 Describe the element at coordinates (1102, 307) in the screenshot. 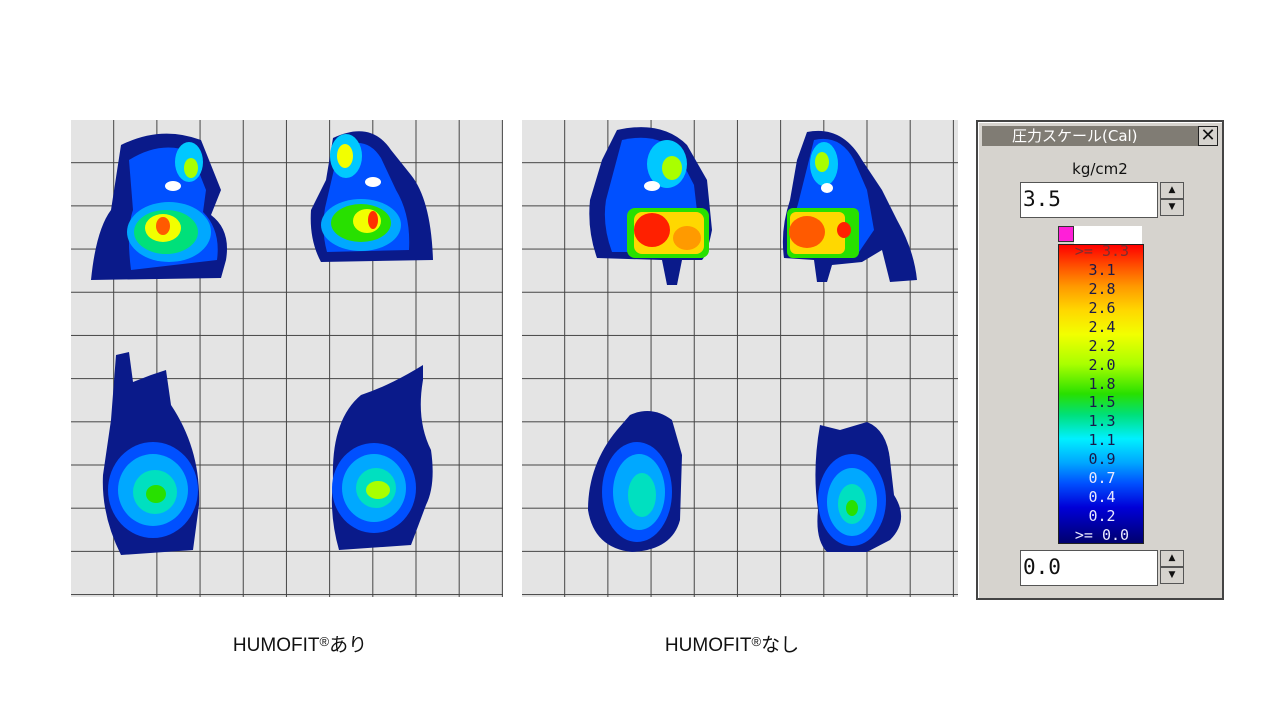

I see `scale-tick-label: 2.6` at that location.